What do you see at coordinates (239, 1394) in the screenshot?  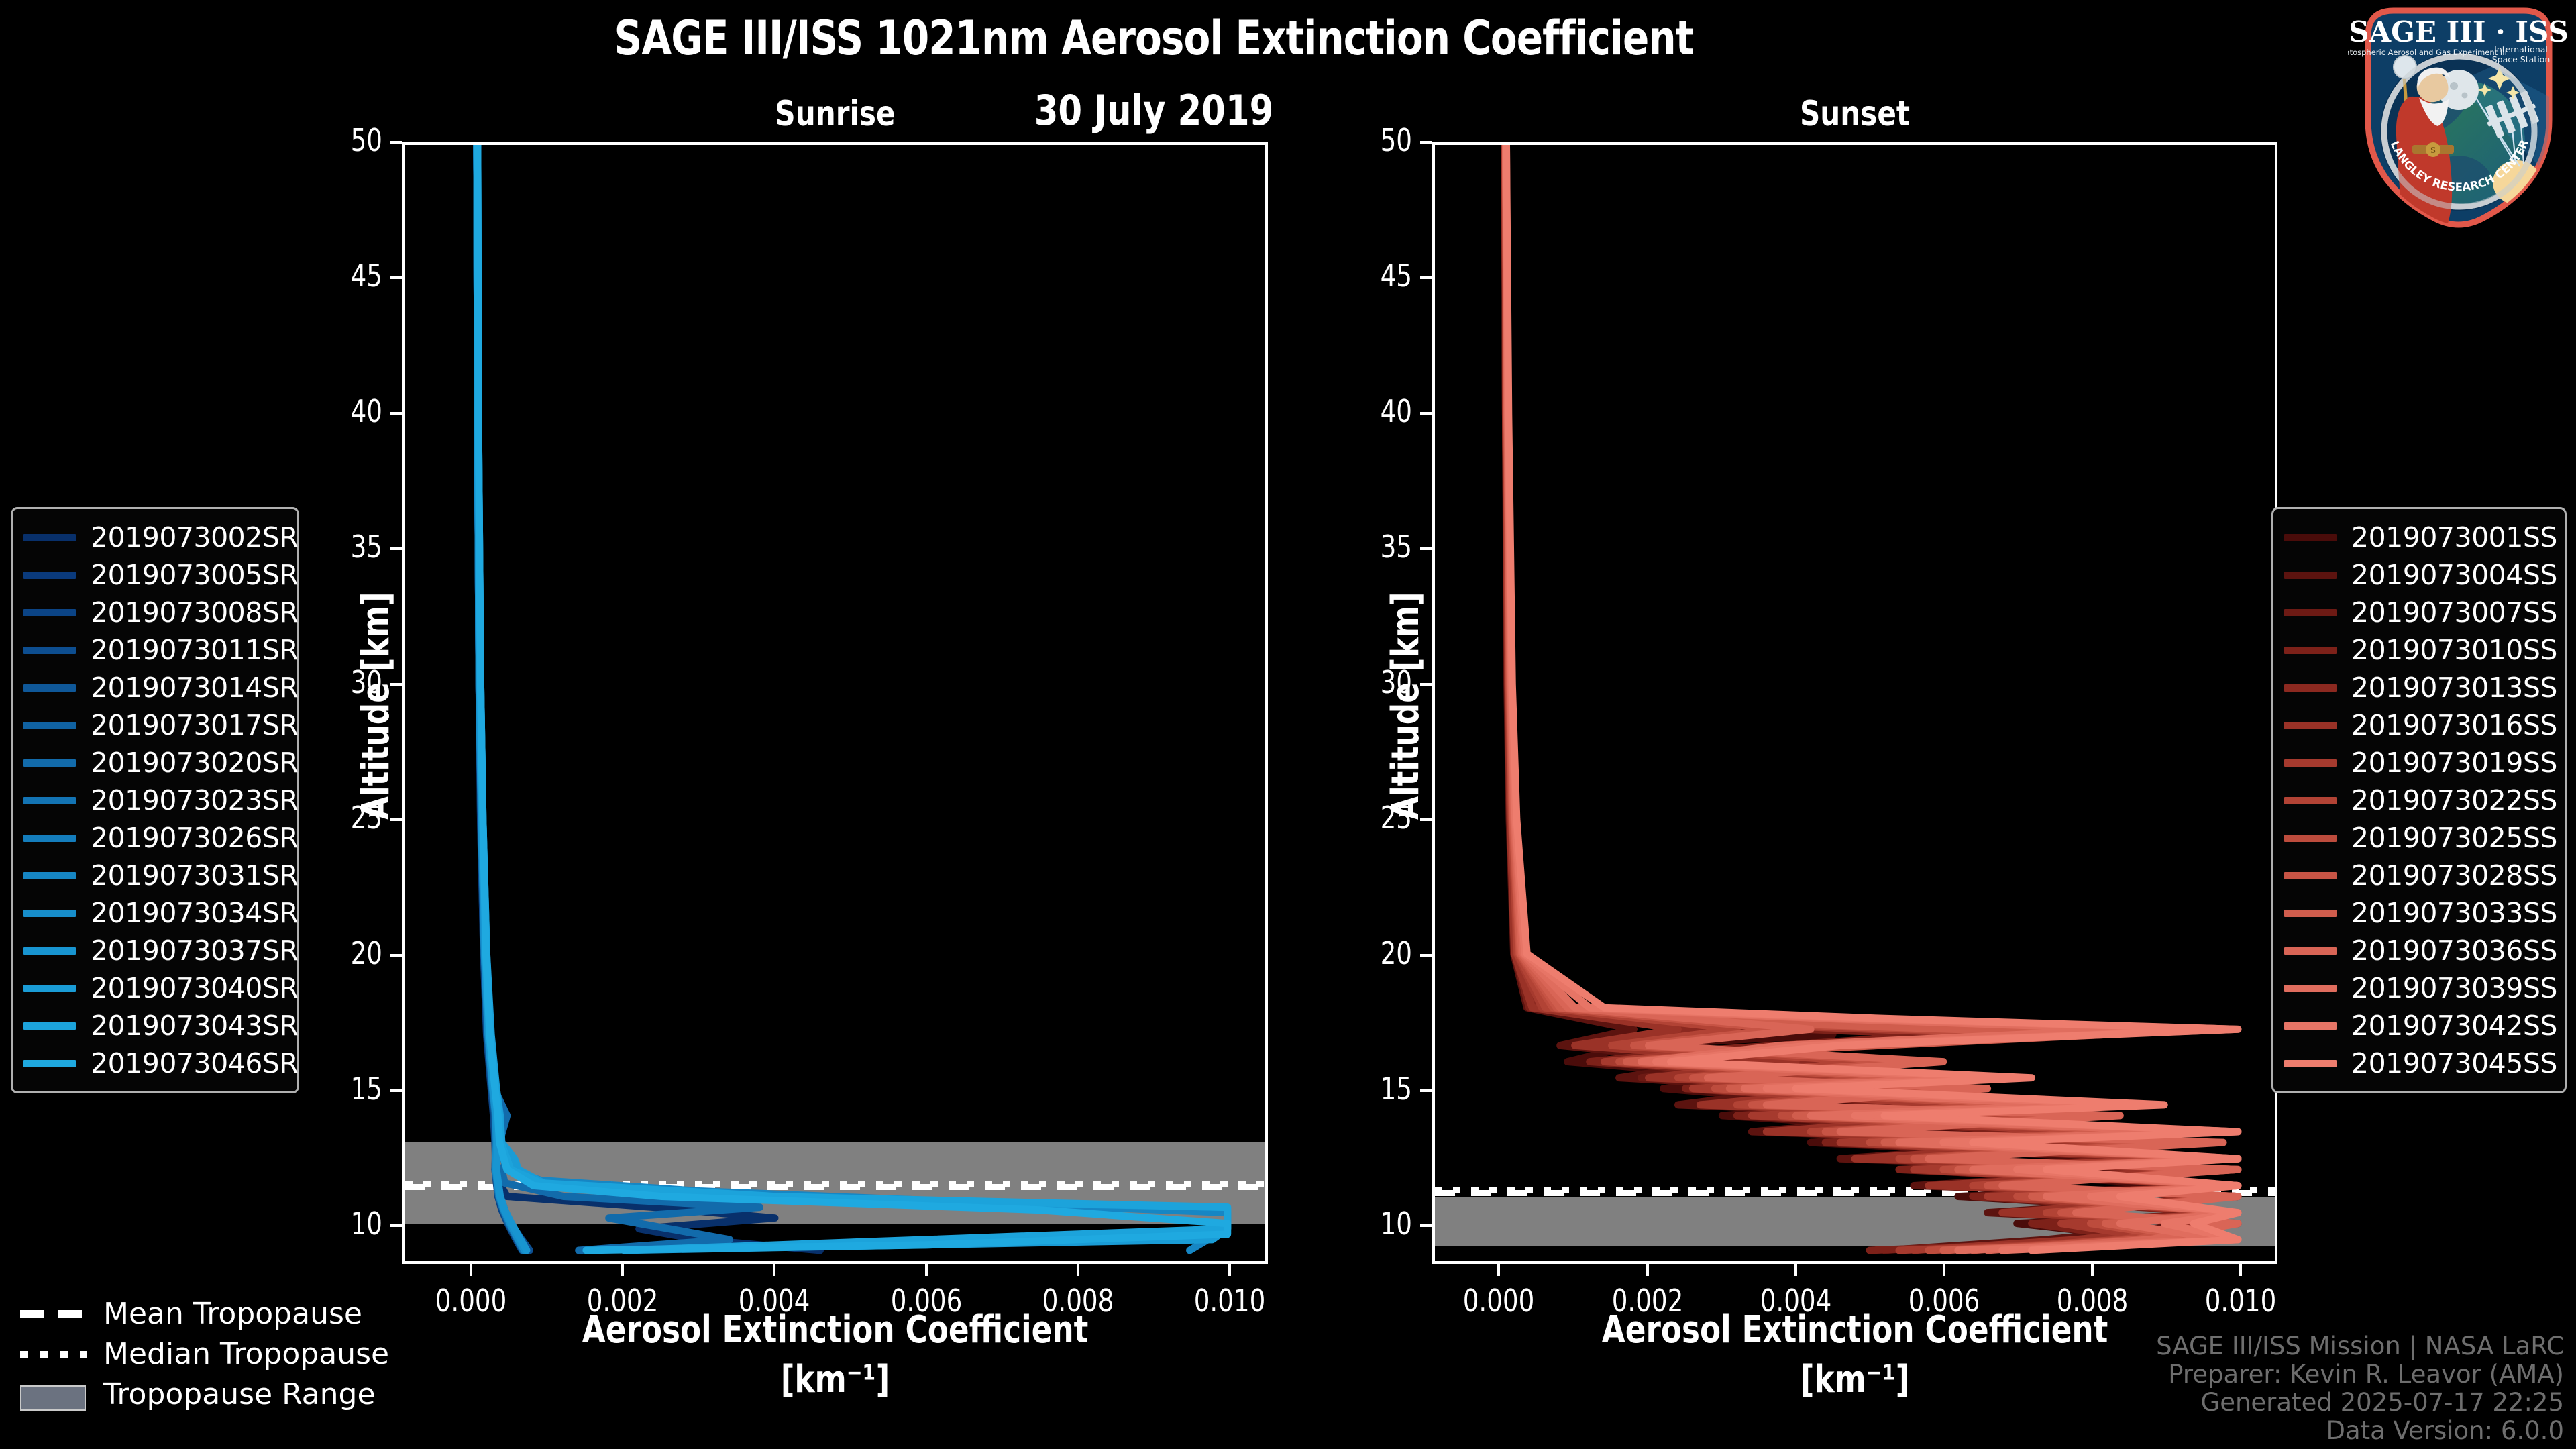 I see `tropopause-legend-label: Tropopause Range` at bounding box center [239, 1394].